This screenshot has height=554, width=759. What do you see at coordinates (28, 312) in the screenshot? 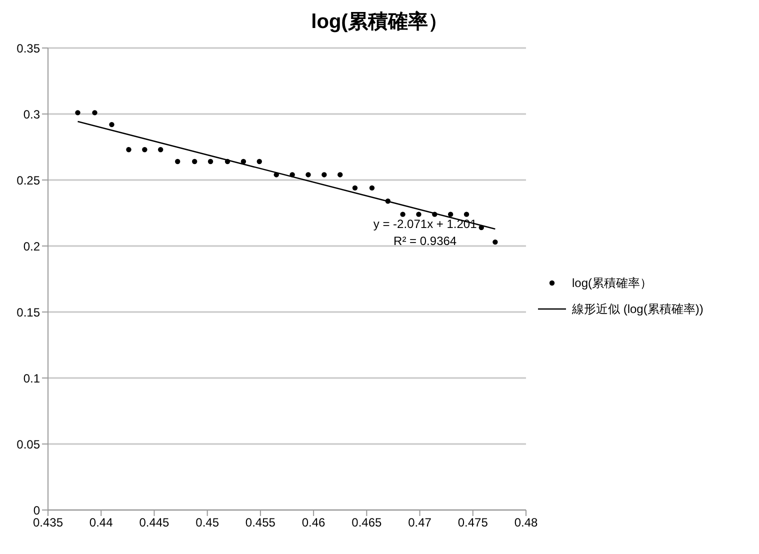
I see `y-tick-label: 0.15` at bounding box center [28, 312].